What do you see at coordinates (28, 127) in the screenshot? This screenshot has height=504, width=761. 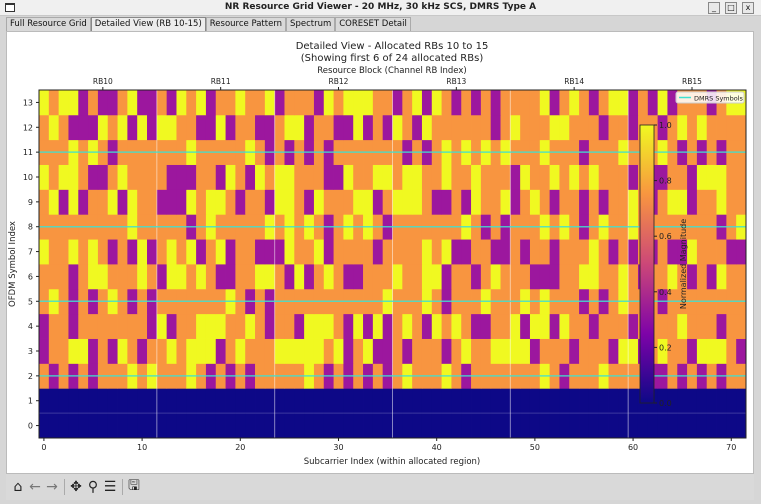 I see `y-tick-label: 12` at bounding box center [28, 127].